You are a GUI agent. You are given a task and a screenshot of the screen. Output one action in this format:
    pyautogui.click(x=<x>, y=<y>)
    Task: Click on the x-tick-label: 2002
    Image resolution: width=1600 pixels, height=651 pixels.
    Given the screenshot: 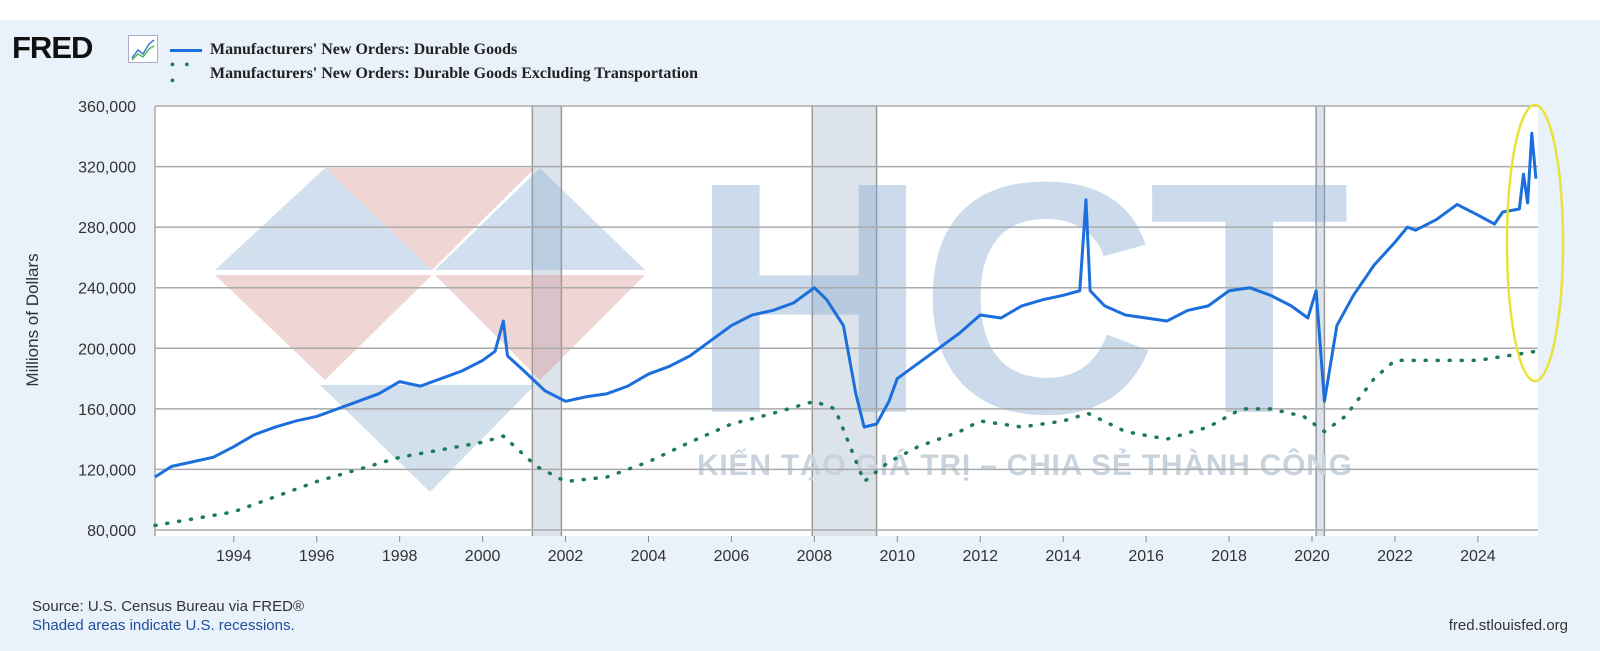 What is the action you would take?
    pyautogui.click(x=566, y=556)
    